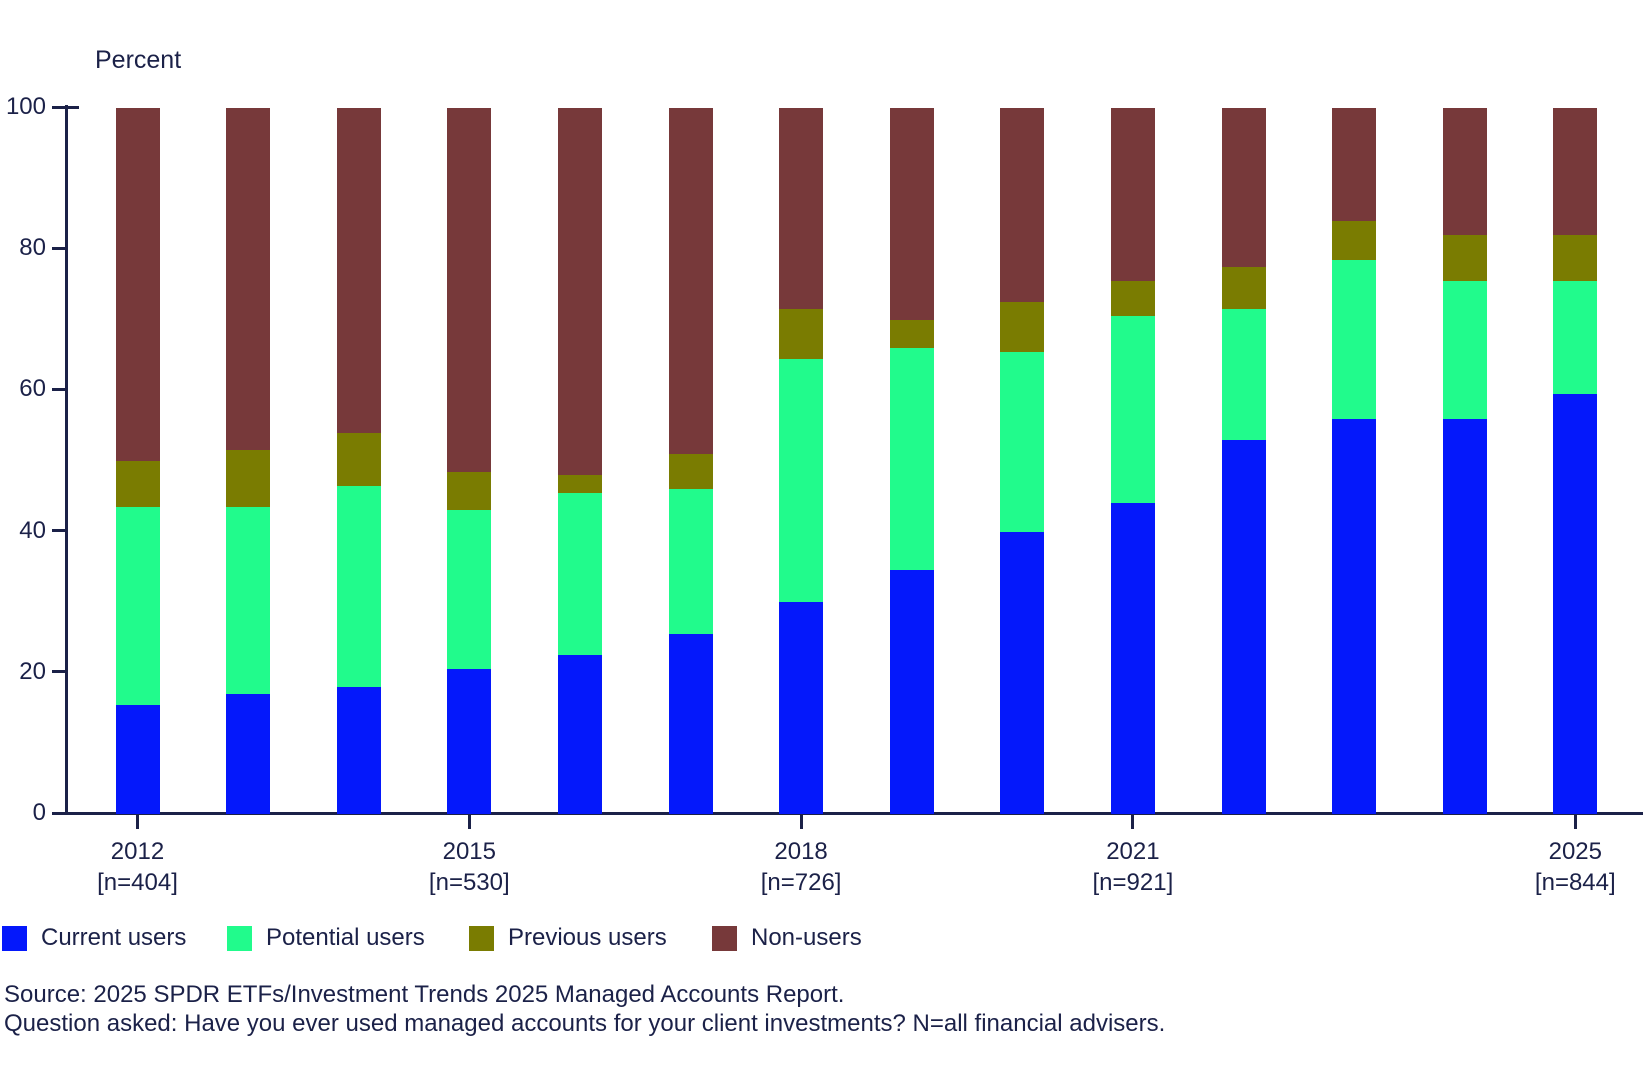 The image size is (1648, 1080). What do you see at coordinates (469, 851) in the screenshot?
I see `x-tick-year-label: 2015` at bounding box center [469, 851].